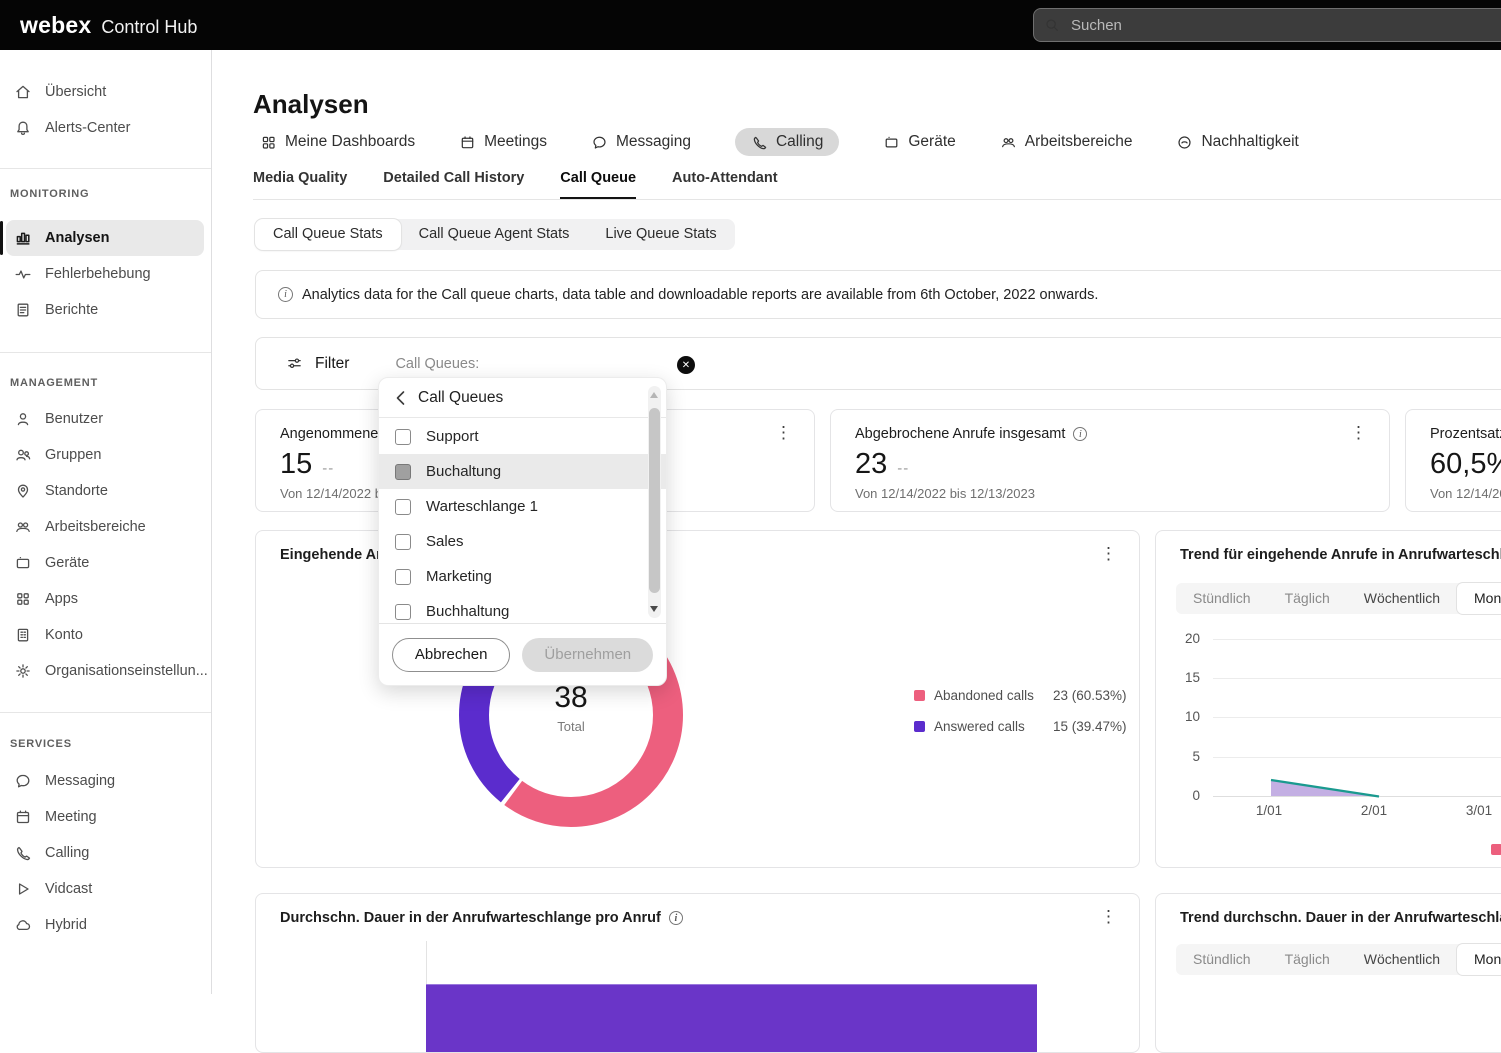 This screenshot has width=1501, height=1053. Describe the element at coordinates (919, 142) in the screenshot. I see `tab-geraete: Geräte` at that location.